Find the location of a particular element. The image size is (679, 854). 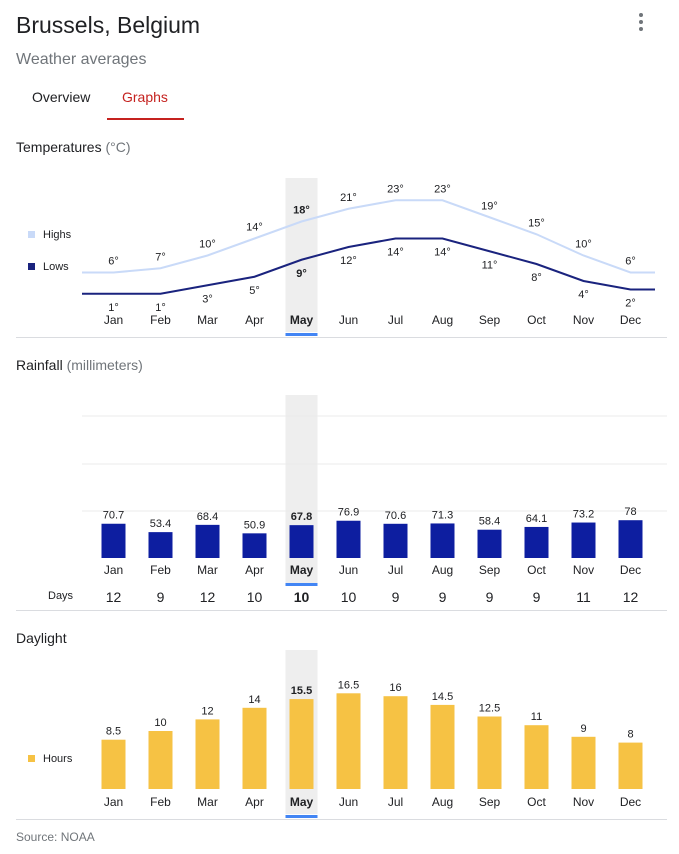

daylight-month-label: May is located at coordinates (302, 802).